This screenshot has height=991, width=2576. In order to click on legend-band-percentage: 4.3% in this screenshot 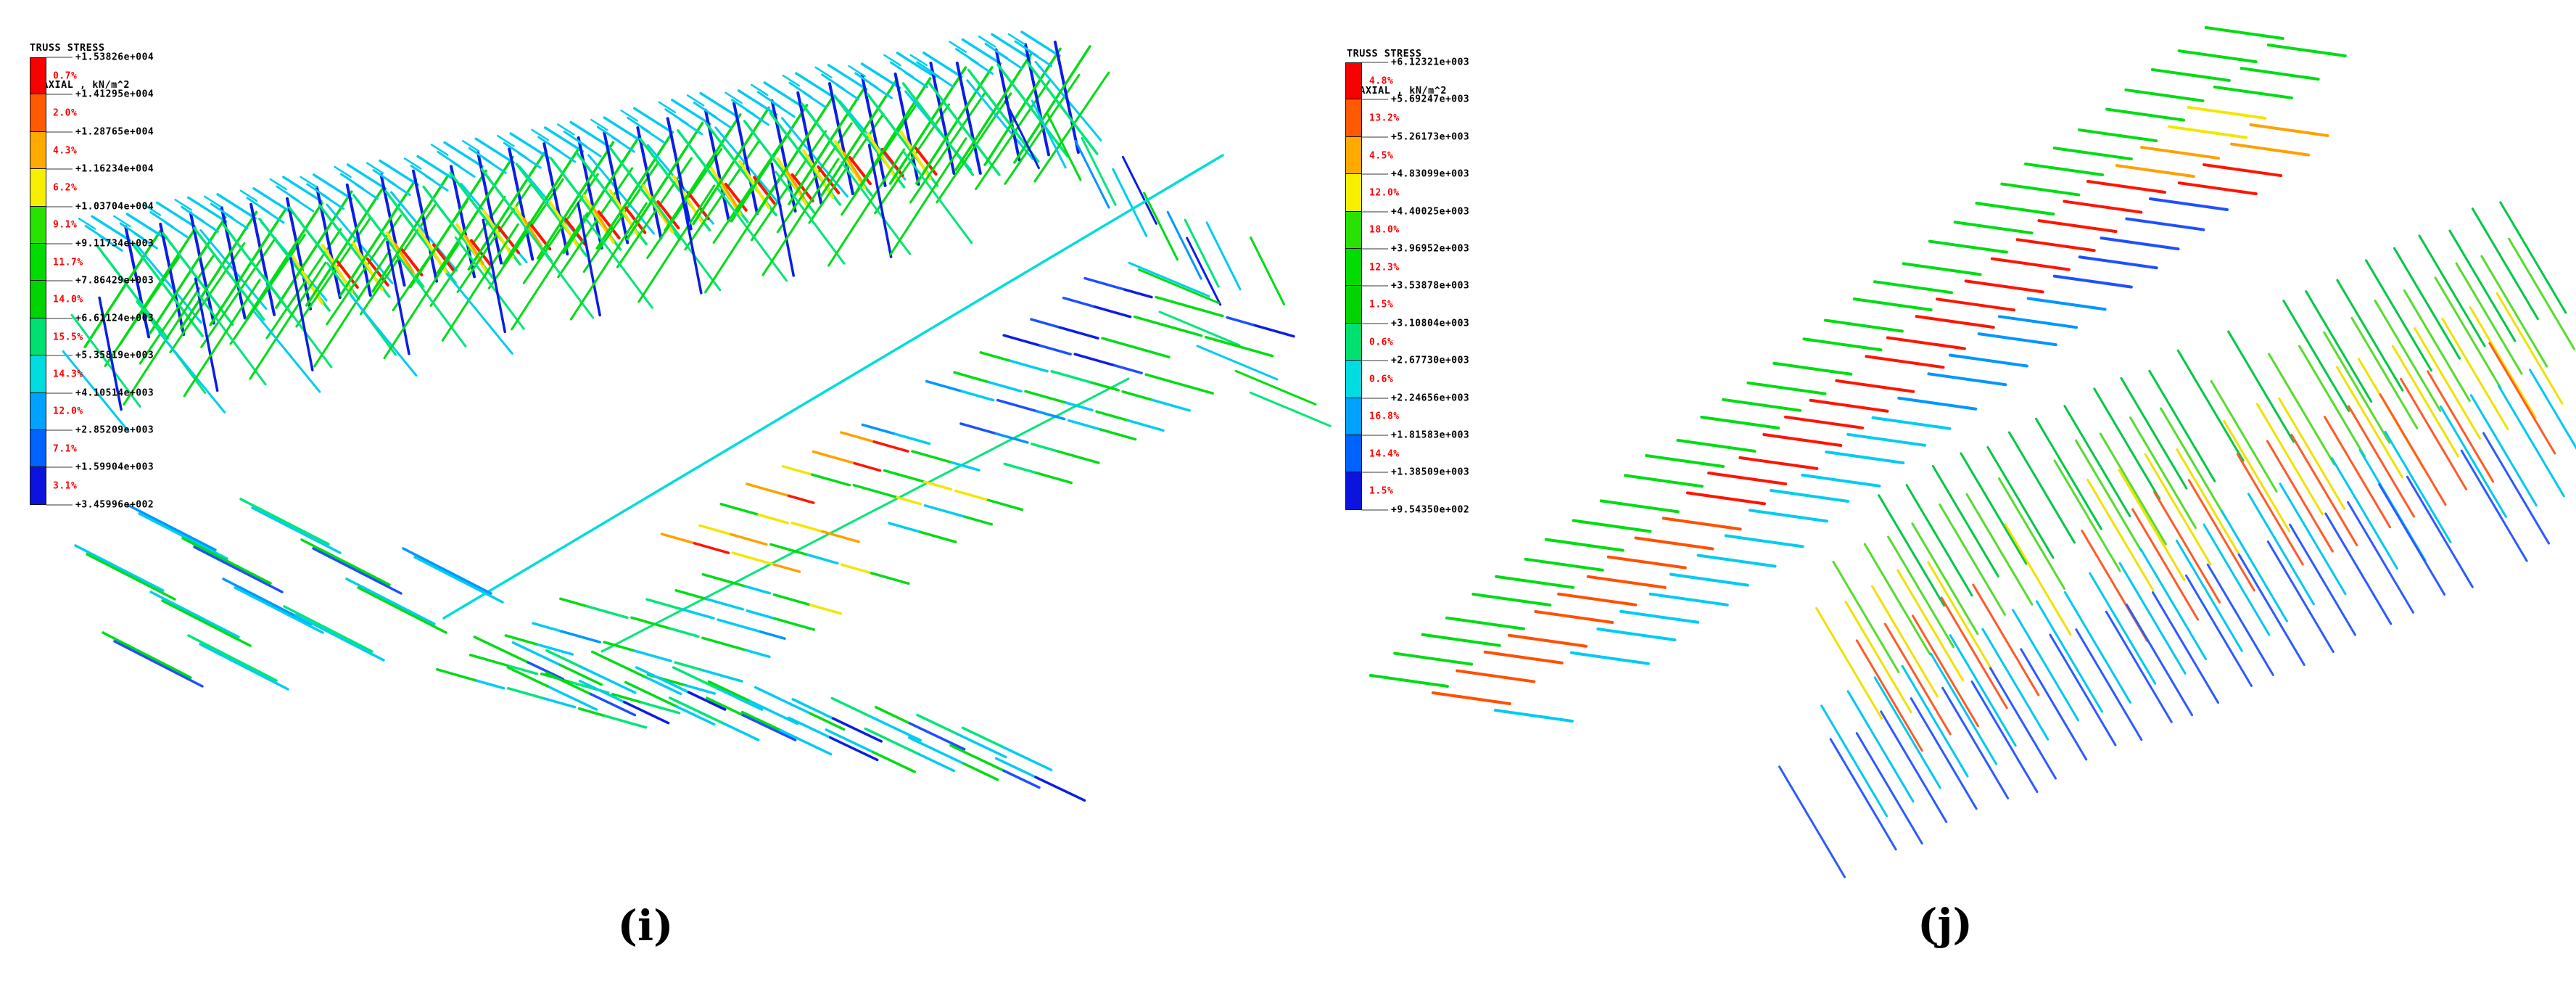, I will do `click(65, 150)`.